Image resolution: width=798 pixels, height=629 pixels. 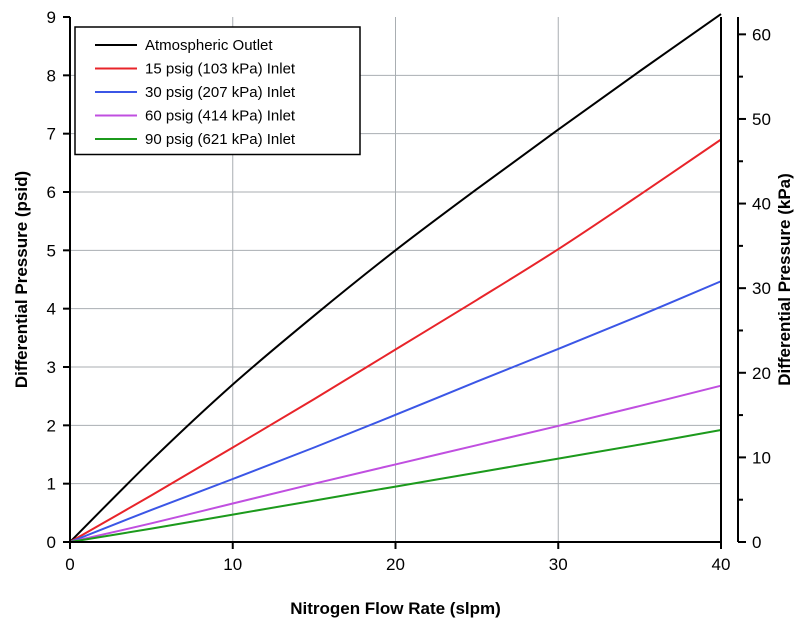 What do you see at coordinates (51, 367) in the screenshot?
I see `y-tick-label-left: 3` at bounding box center [51, 367].